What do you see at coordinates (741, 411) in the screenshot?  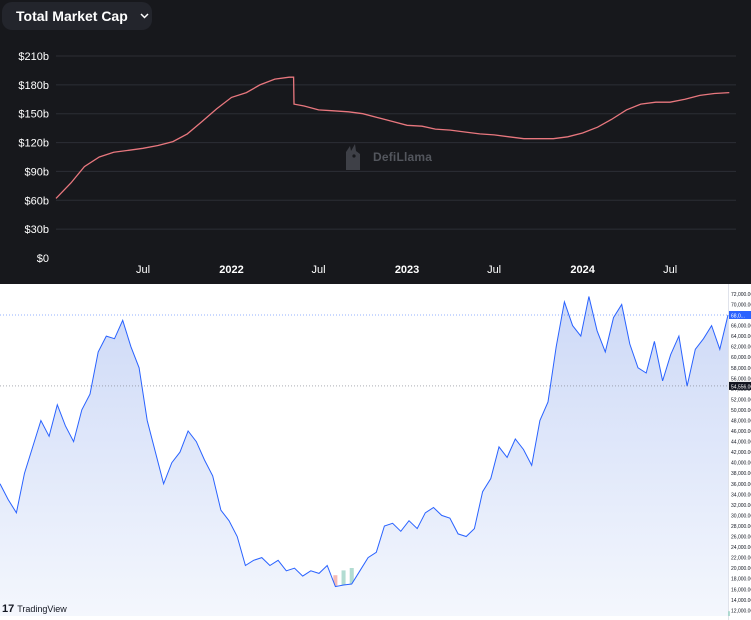 I see `price-scale-label: 50,000.00` at bounding box center [741, 411].